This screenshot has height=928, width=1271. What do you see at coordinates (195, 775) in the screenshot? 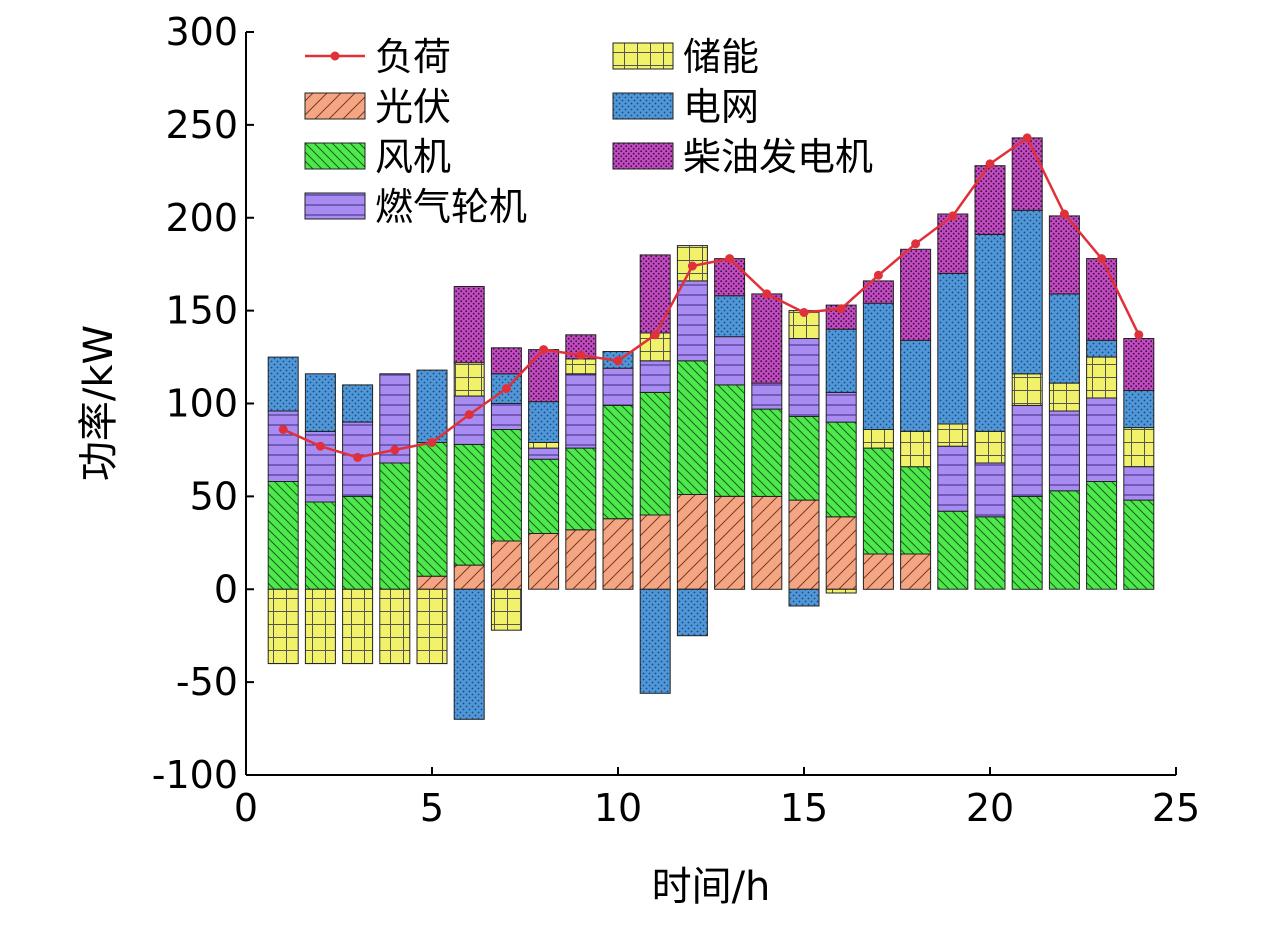
I see `y-tick-label: -100` at bounding box center [195, 775].